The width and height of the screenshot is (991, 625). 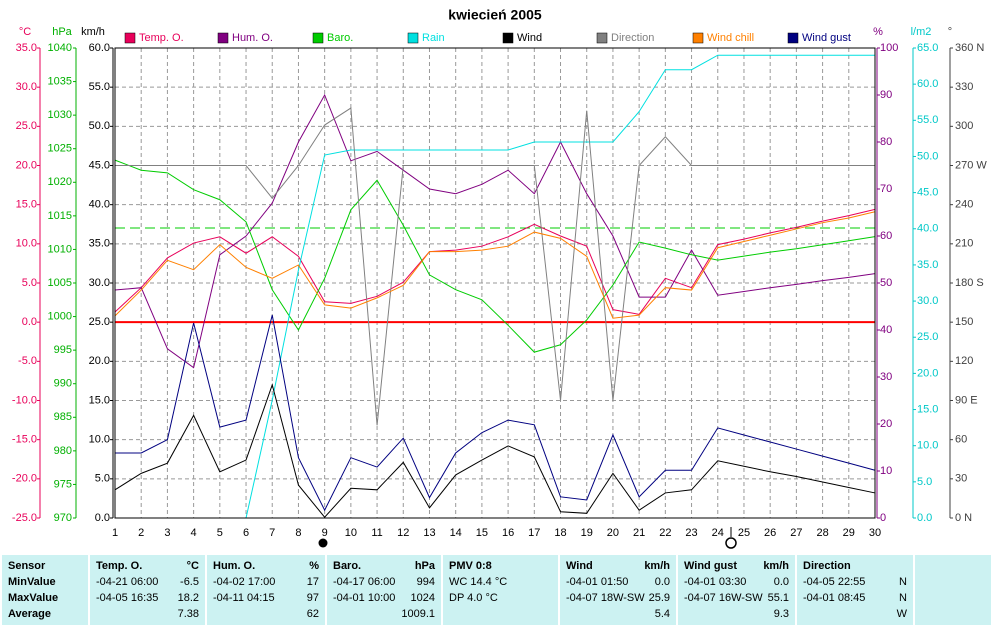 What do you see at coordinates (822, 533) in the screenshot?
I see `x-tick-label: 28` at bounding box center [822, 533].